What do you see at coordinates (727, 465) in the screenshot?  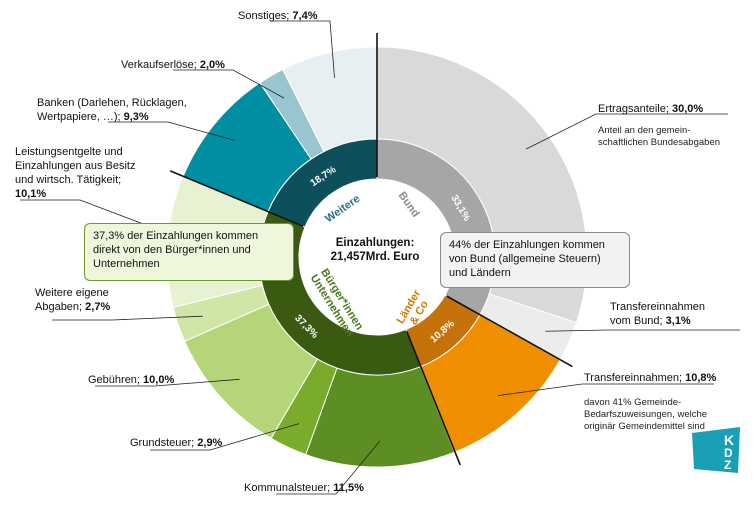 I see `svg-text: Z` at bounding box center [727, 465].